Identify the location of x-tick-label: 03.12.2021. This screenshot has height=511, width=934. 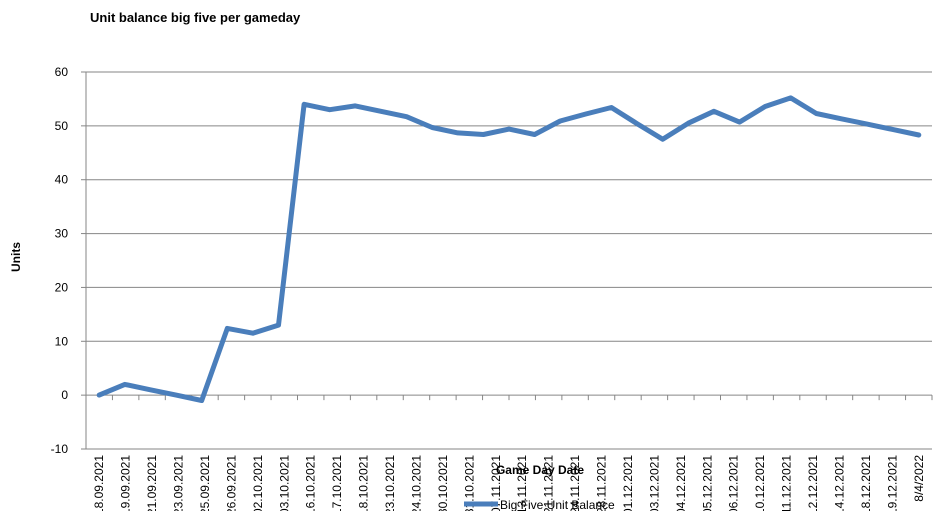
(654, 483).